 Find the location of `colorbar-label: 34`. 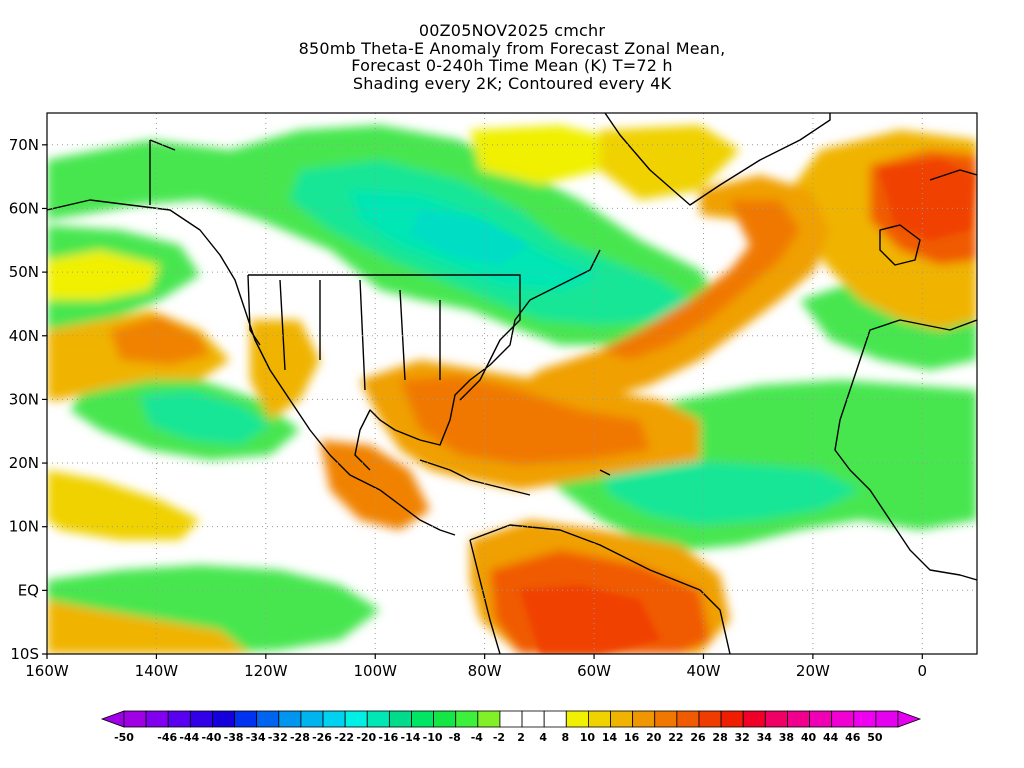

colorbar-label: 34 is located at coordinates (765, 737).